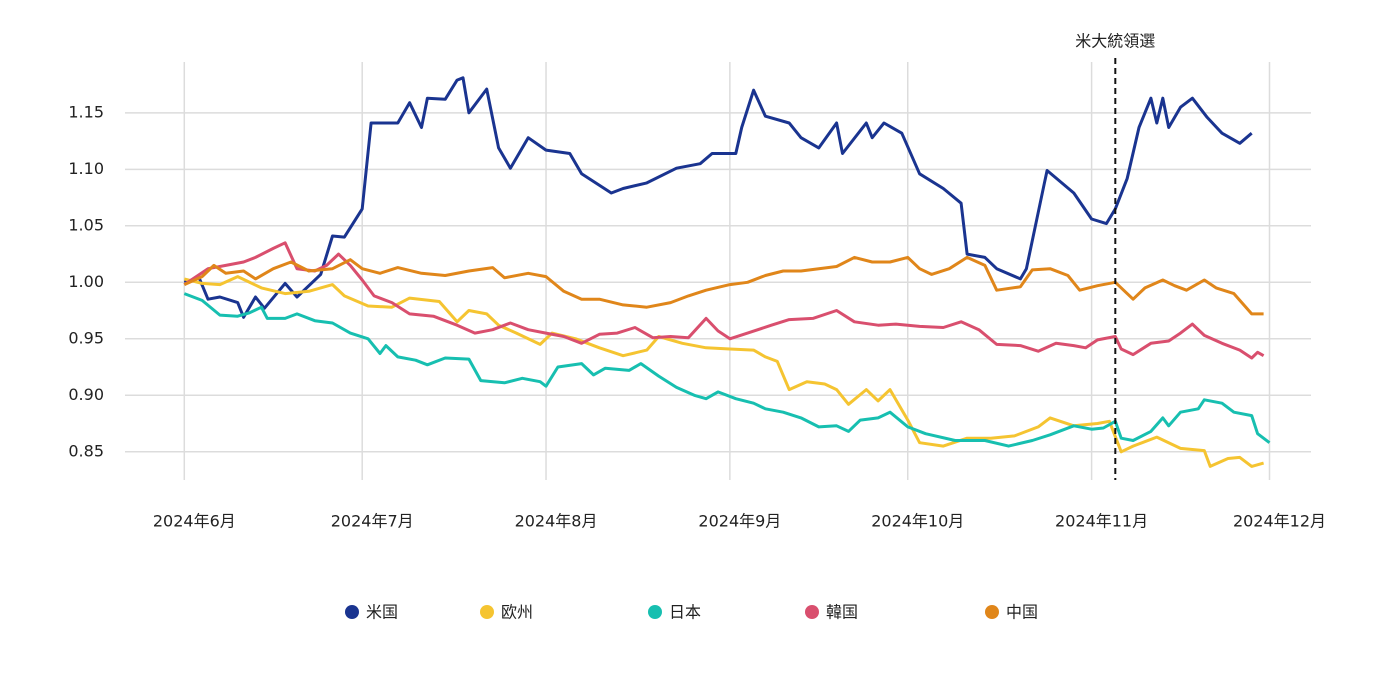 The height and width of the screenshot is (674, 1377). I want to click on x-tick-label: 2024年11月, so click(1101, 521).